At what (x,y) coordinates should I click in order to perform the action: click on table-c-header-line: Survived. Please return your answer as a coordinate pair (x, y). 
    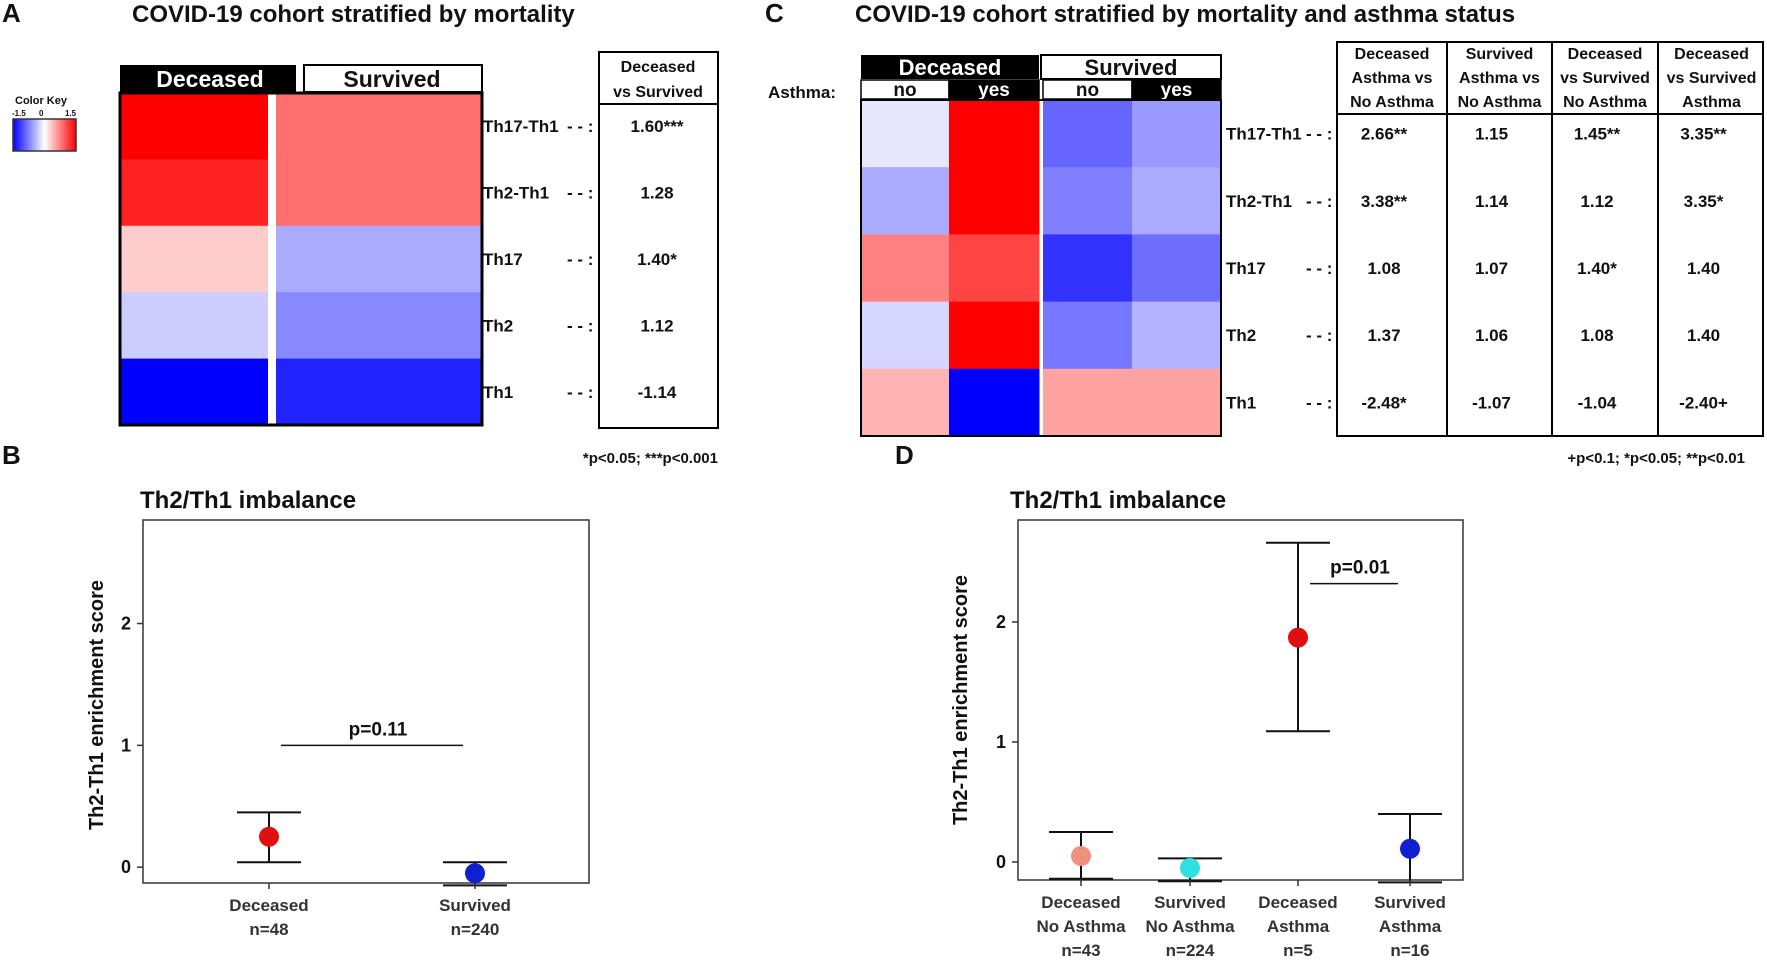
    Looking at the image, I should click on (1500, 54).